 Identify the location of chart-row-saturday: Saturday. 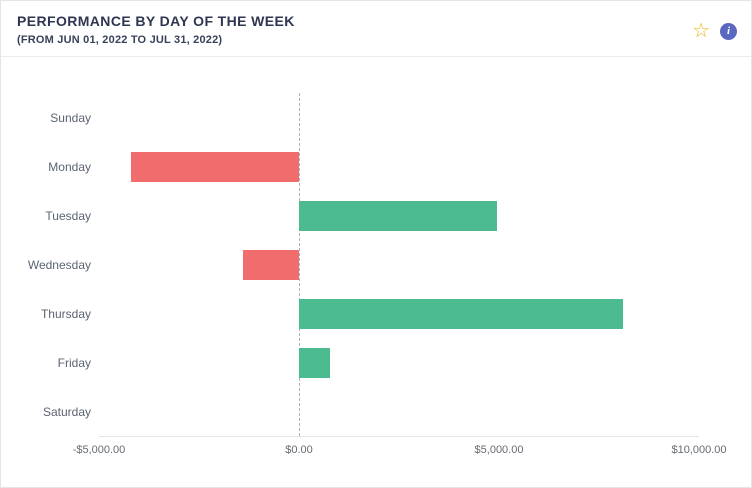
(354, 411).